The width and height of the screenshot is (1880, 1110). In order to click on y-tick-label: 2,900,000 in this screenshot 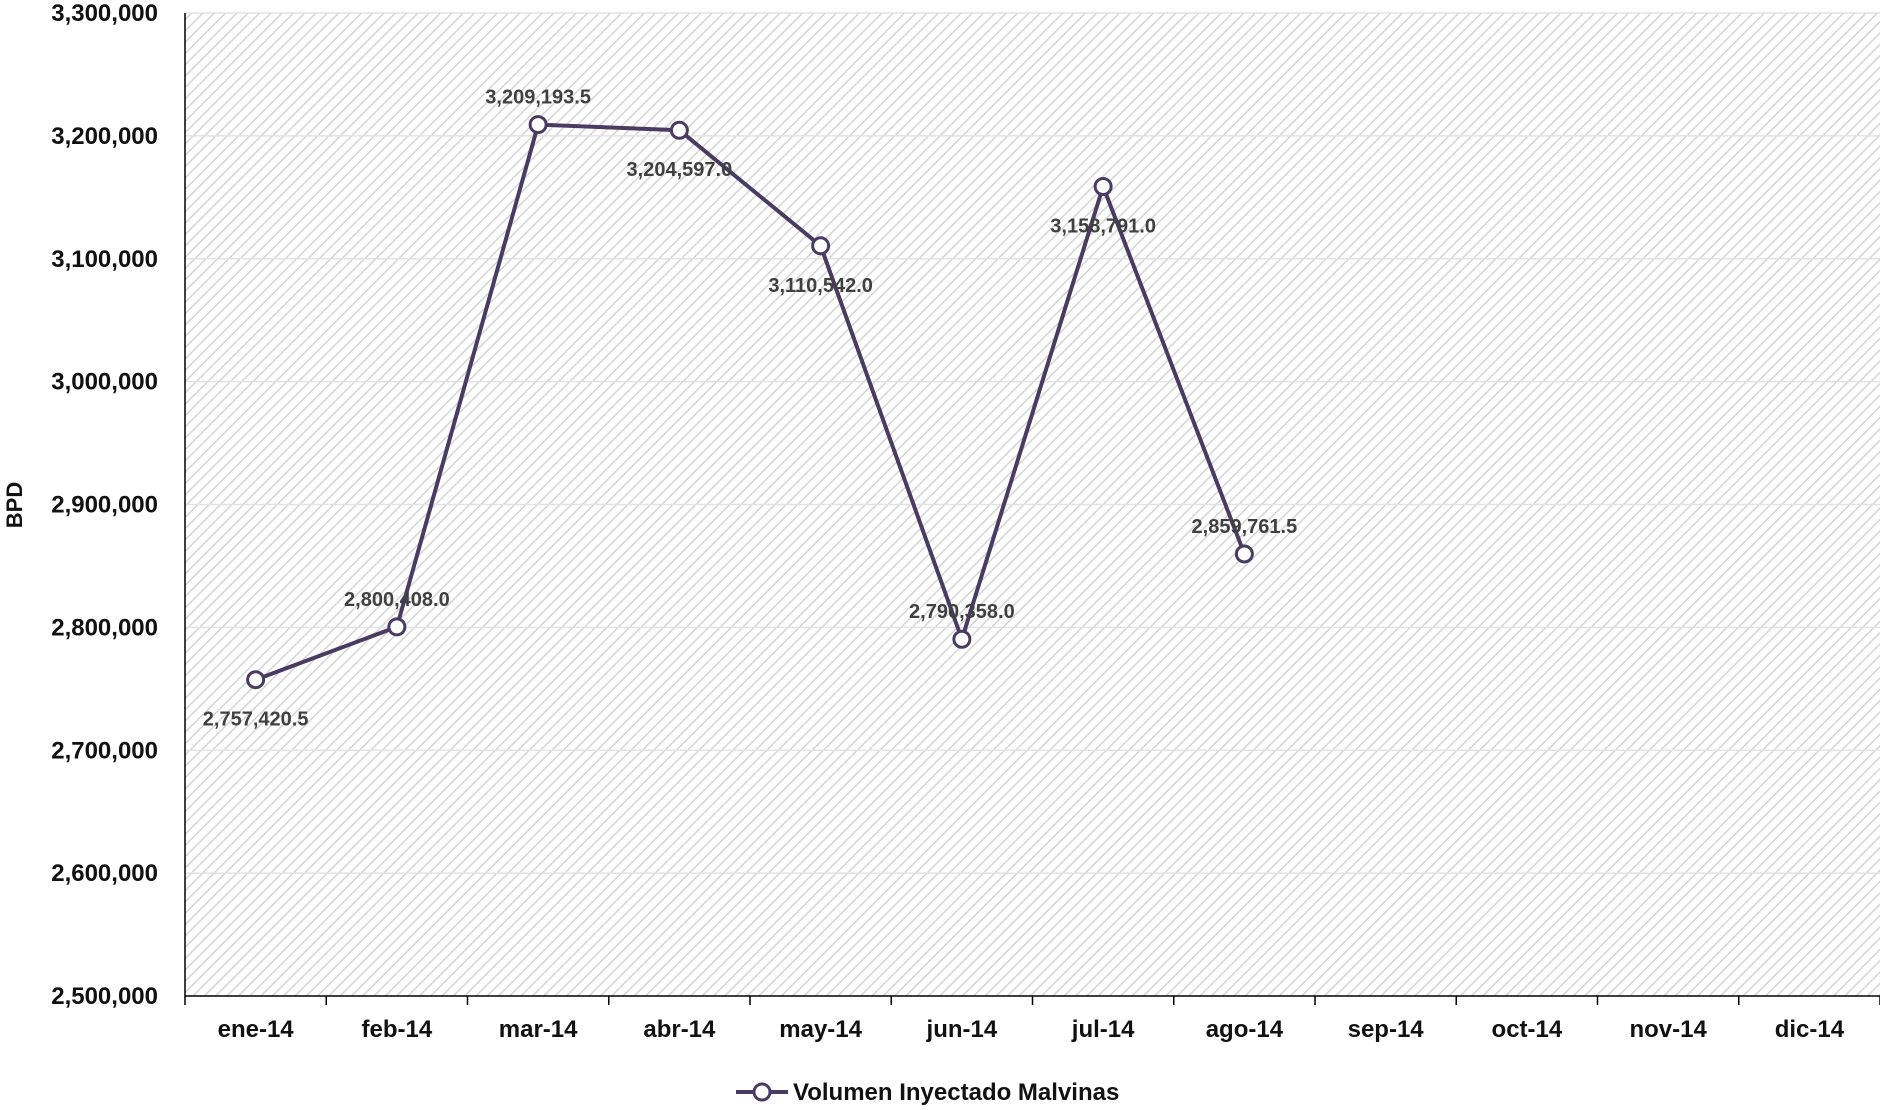, I will do `click(104, 505)`.